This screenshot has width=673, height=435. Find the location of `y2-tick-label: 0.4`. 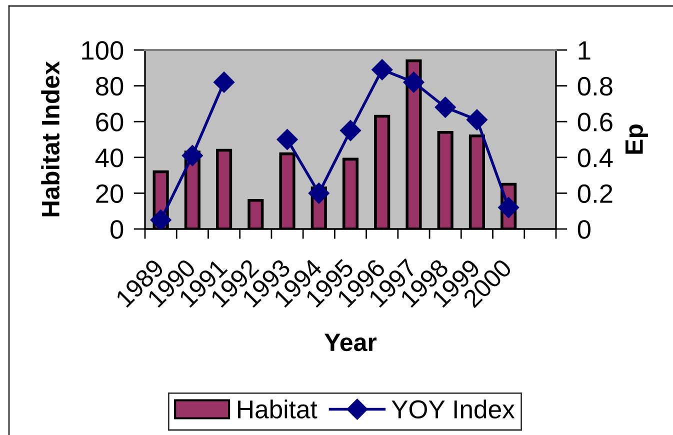

y2-tick-label: 0.4 is located at coordinates (595, 158).